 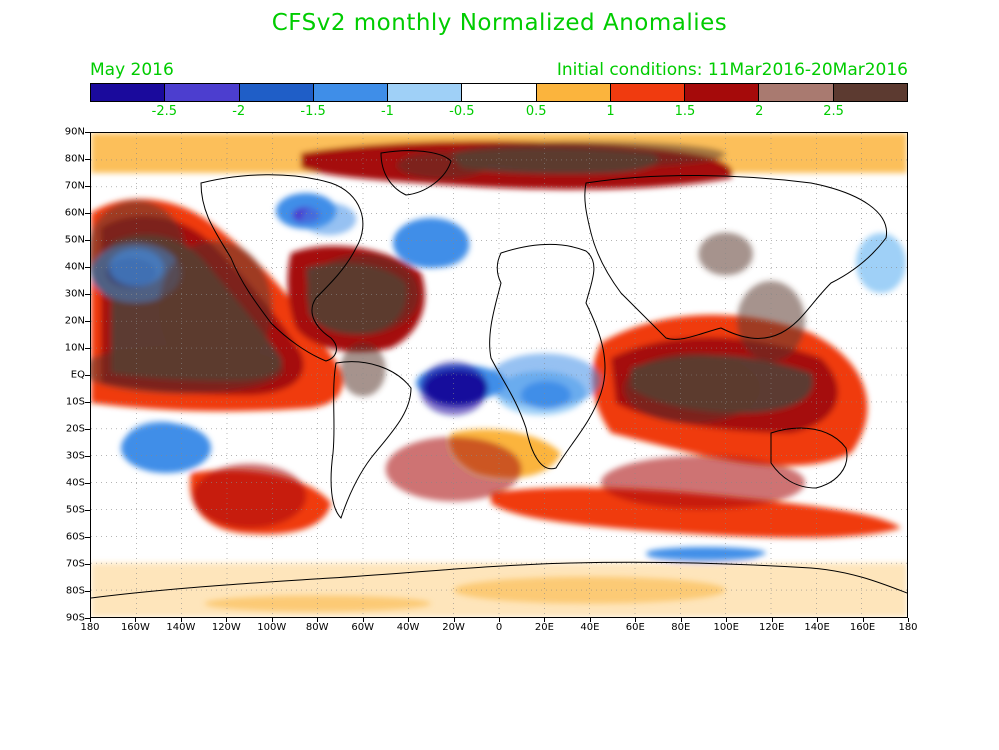 I want to click on colorbar, so click(x=499, y=92).